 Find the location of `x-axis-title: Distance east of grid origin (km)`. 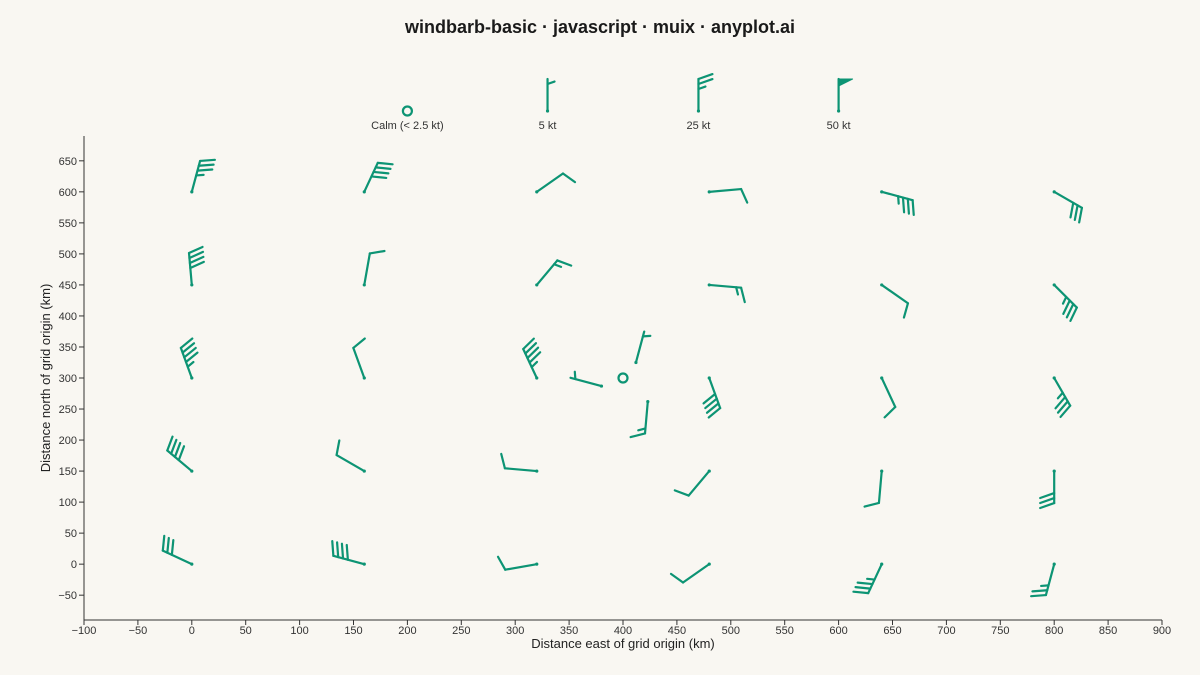

x-axis-title: Distance east of grid origin (km) is located at coordinates (623, 643).